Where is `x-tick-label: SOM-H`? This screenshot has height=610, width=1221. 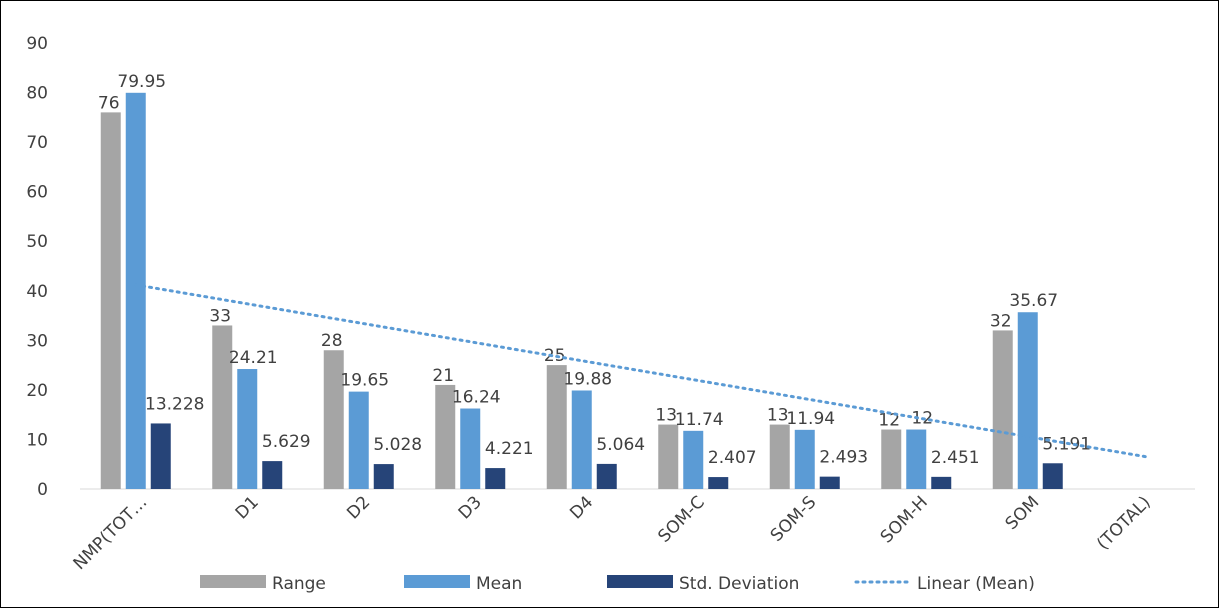 x-tick-label: SOM-H is located at coordinates (904, 519).